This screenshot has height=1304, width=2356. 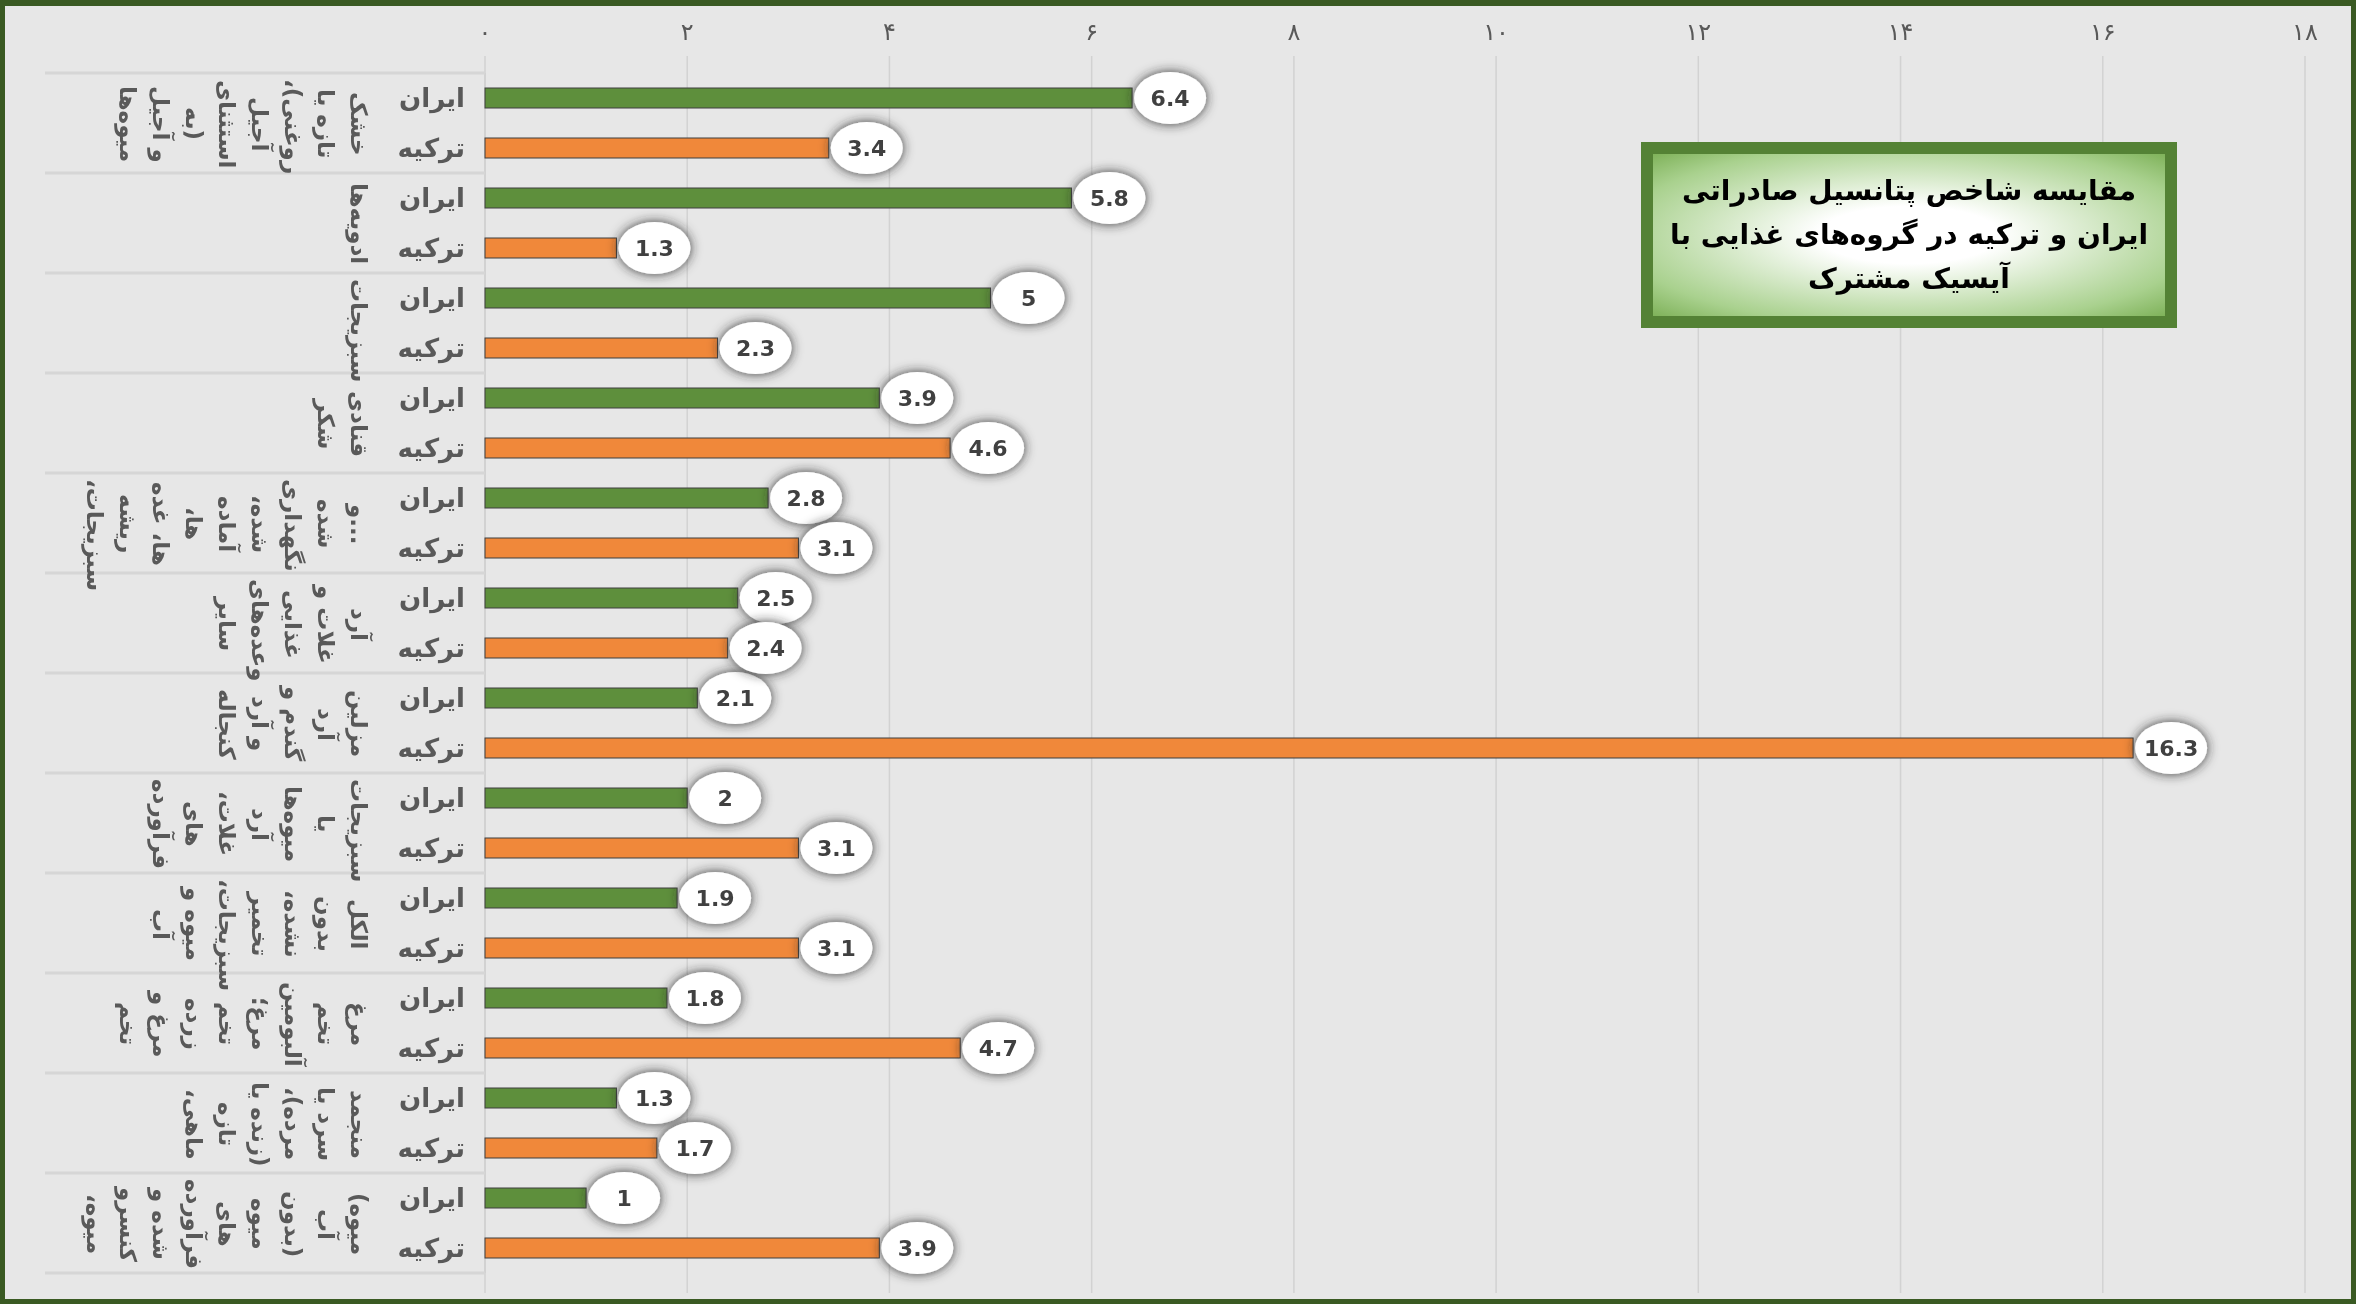 What do you see at coordinates (485, 32) in the screenshot?
I see `x-tick-label: ۰` at bounding box center [485, 32].